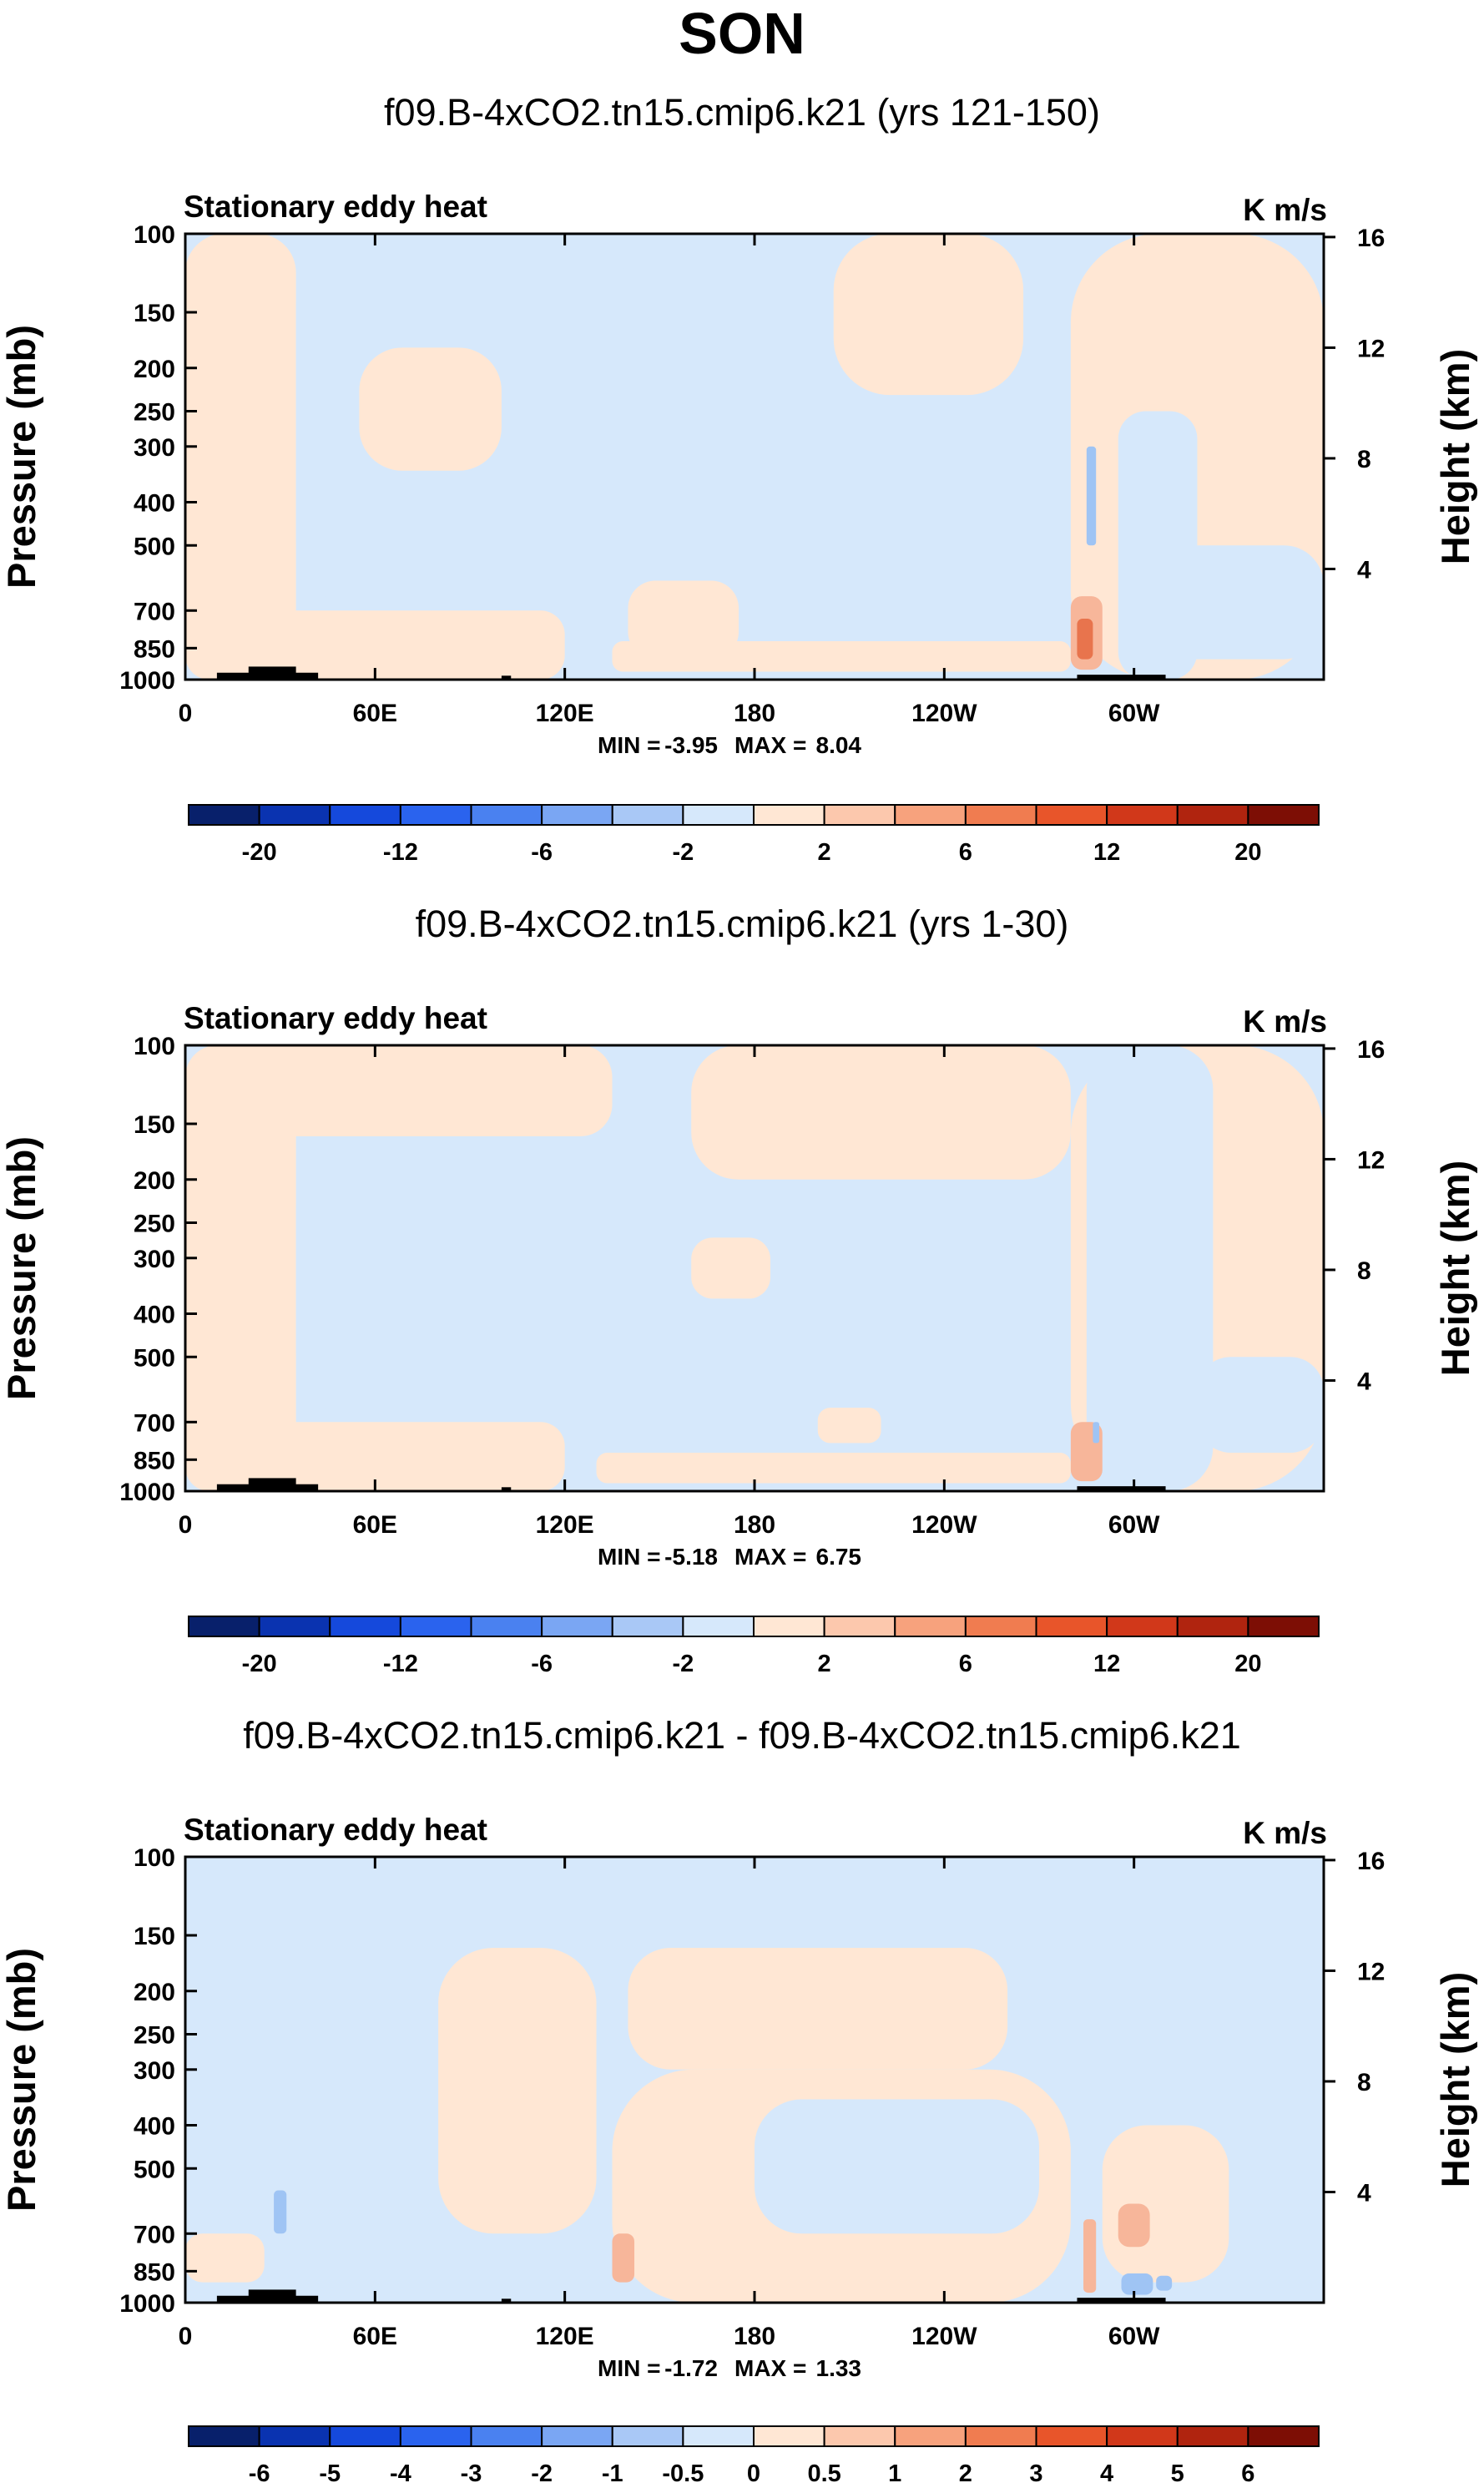 The height and width of the screenshot is (2483, 1484). What do you see at coordinates (612, 2471) in the screenshot?
I see `colorbar-label: -1` at bounding box center [612, 2471].